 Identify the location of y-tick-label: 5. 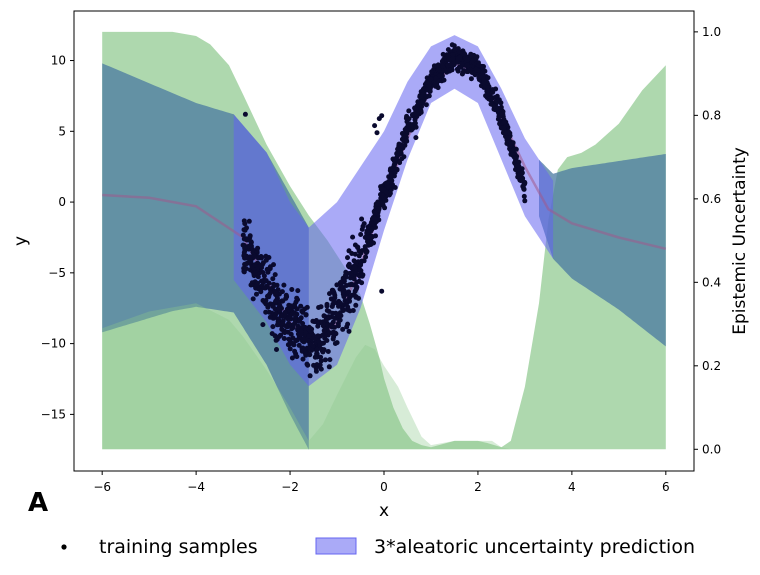
(62, 131).